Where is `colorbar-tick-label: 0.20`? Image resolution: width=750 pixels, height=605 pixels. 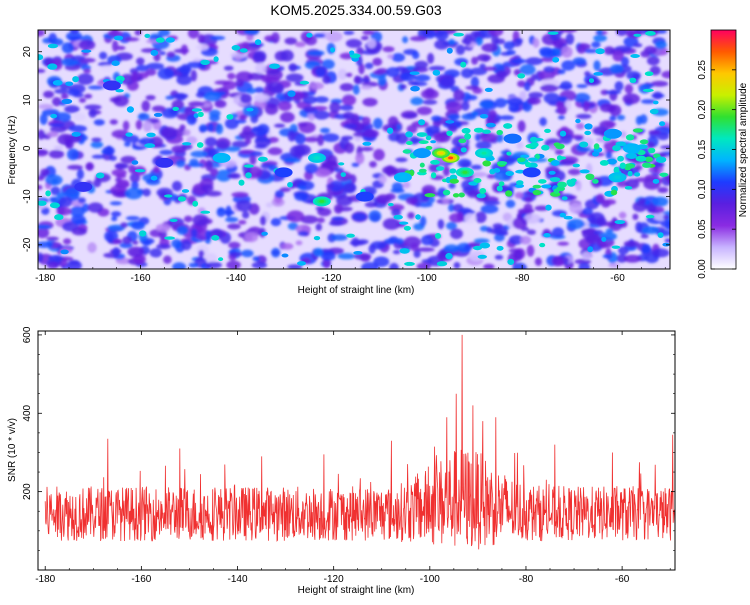 colorbar-tick-label: 0.20 is located at coordinates (702, 109).